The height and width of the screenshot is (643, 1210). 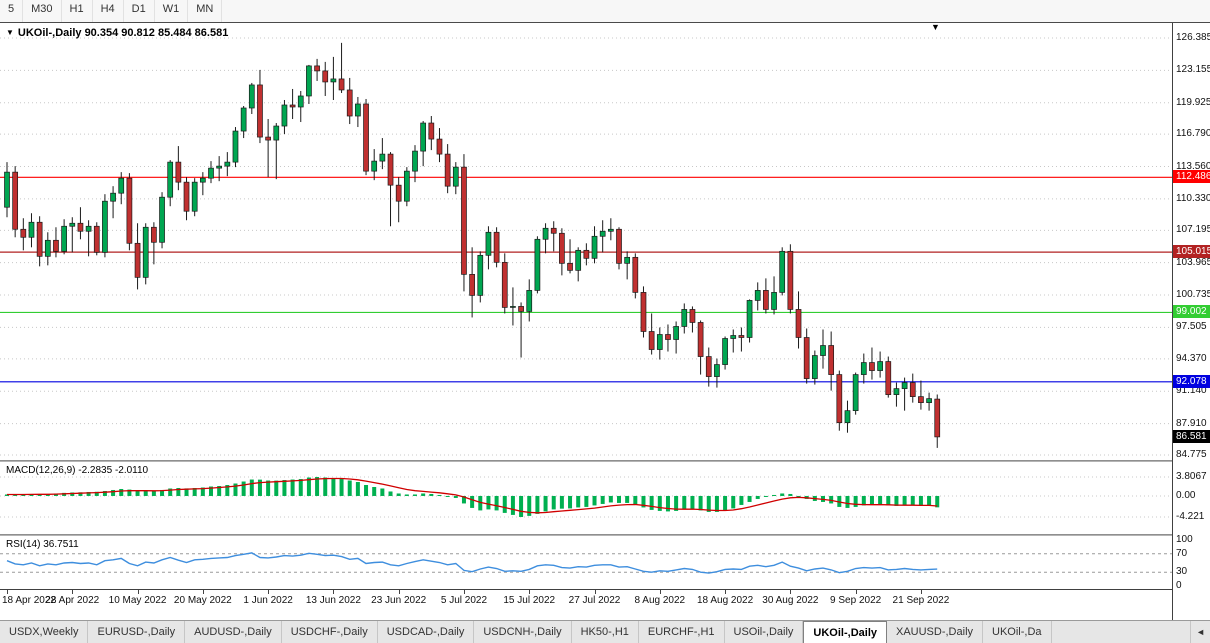 What do you see at coordinates (44, 632) in the screenshot?
I see `chart-tab-usdx-weekly: USDX,Weekly` at bounding box center [44, 632].